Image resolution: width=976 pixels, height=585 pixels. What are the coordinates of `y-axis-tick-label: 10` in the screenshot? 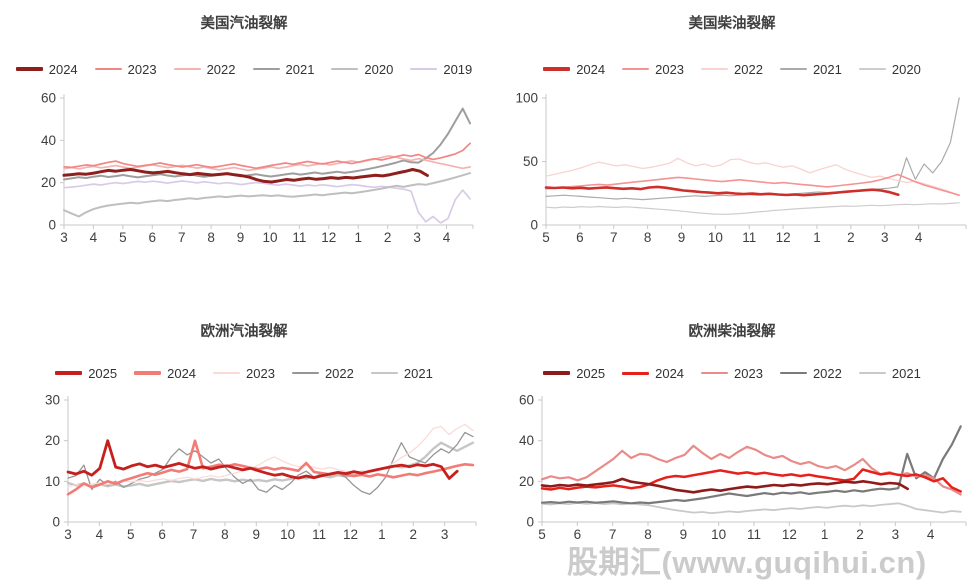 It's located at (52, 481).